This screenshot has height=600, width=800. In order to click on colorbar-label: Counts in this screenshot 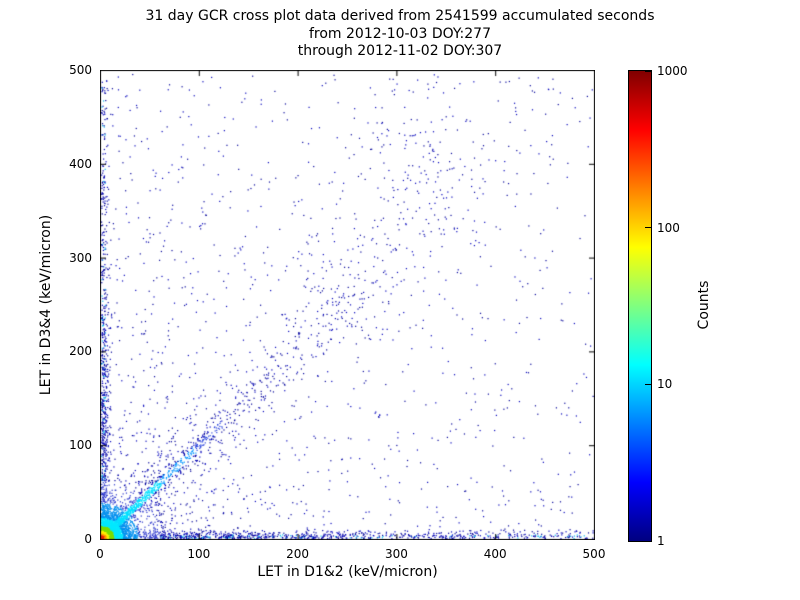, I will do `click(704, 305)`.